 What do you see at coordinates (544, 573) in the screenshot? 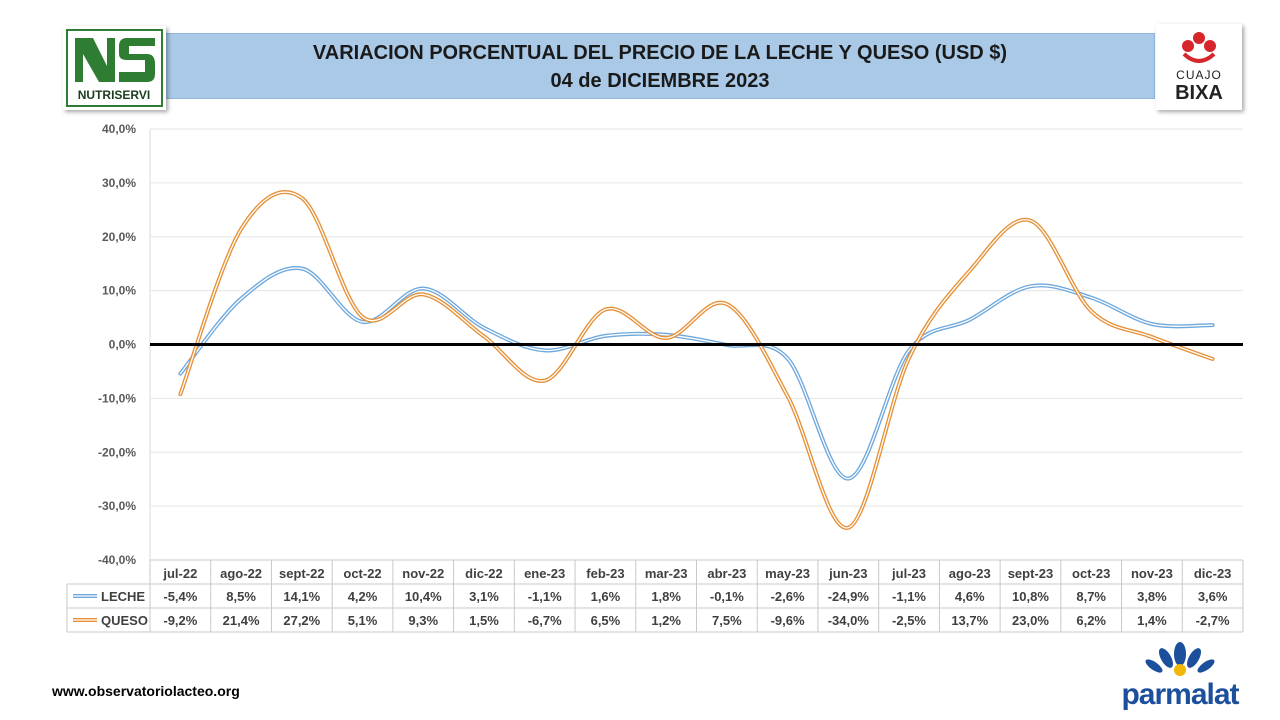
I see `x-tick-label: ene-23` at bounding box center [544, 573].